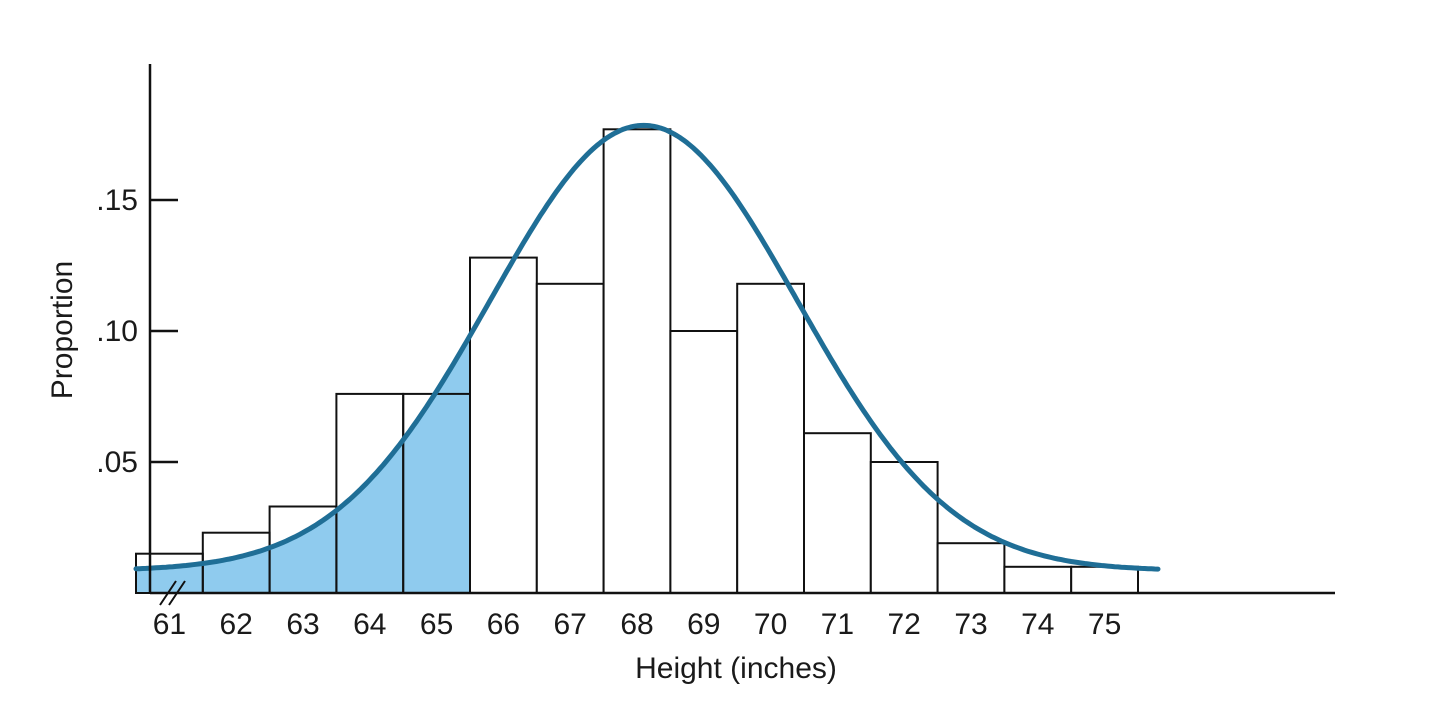 The height and width of the screenshot is (722, 1456). What do you see at coordinates (62, 330) in the screenshot?
I see `y-axis-label: Proportion` at bounding box center [62, 330].